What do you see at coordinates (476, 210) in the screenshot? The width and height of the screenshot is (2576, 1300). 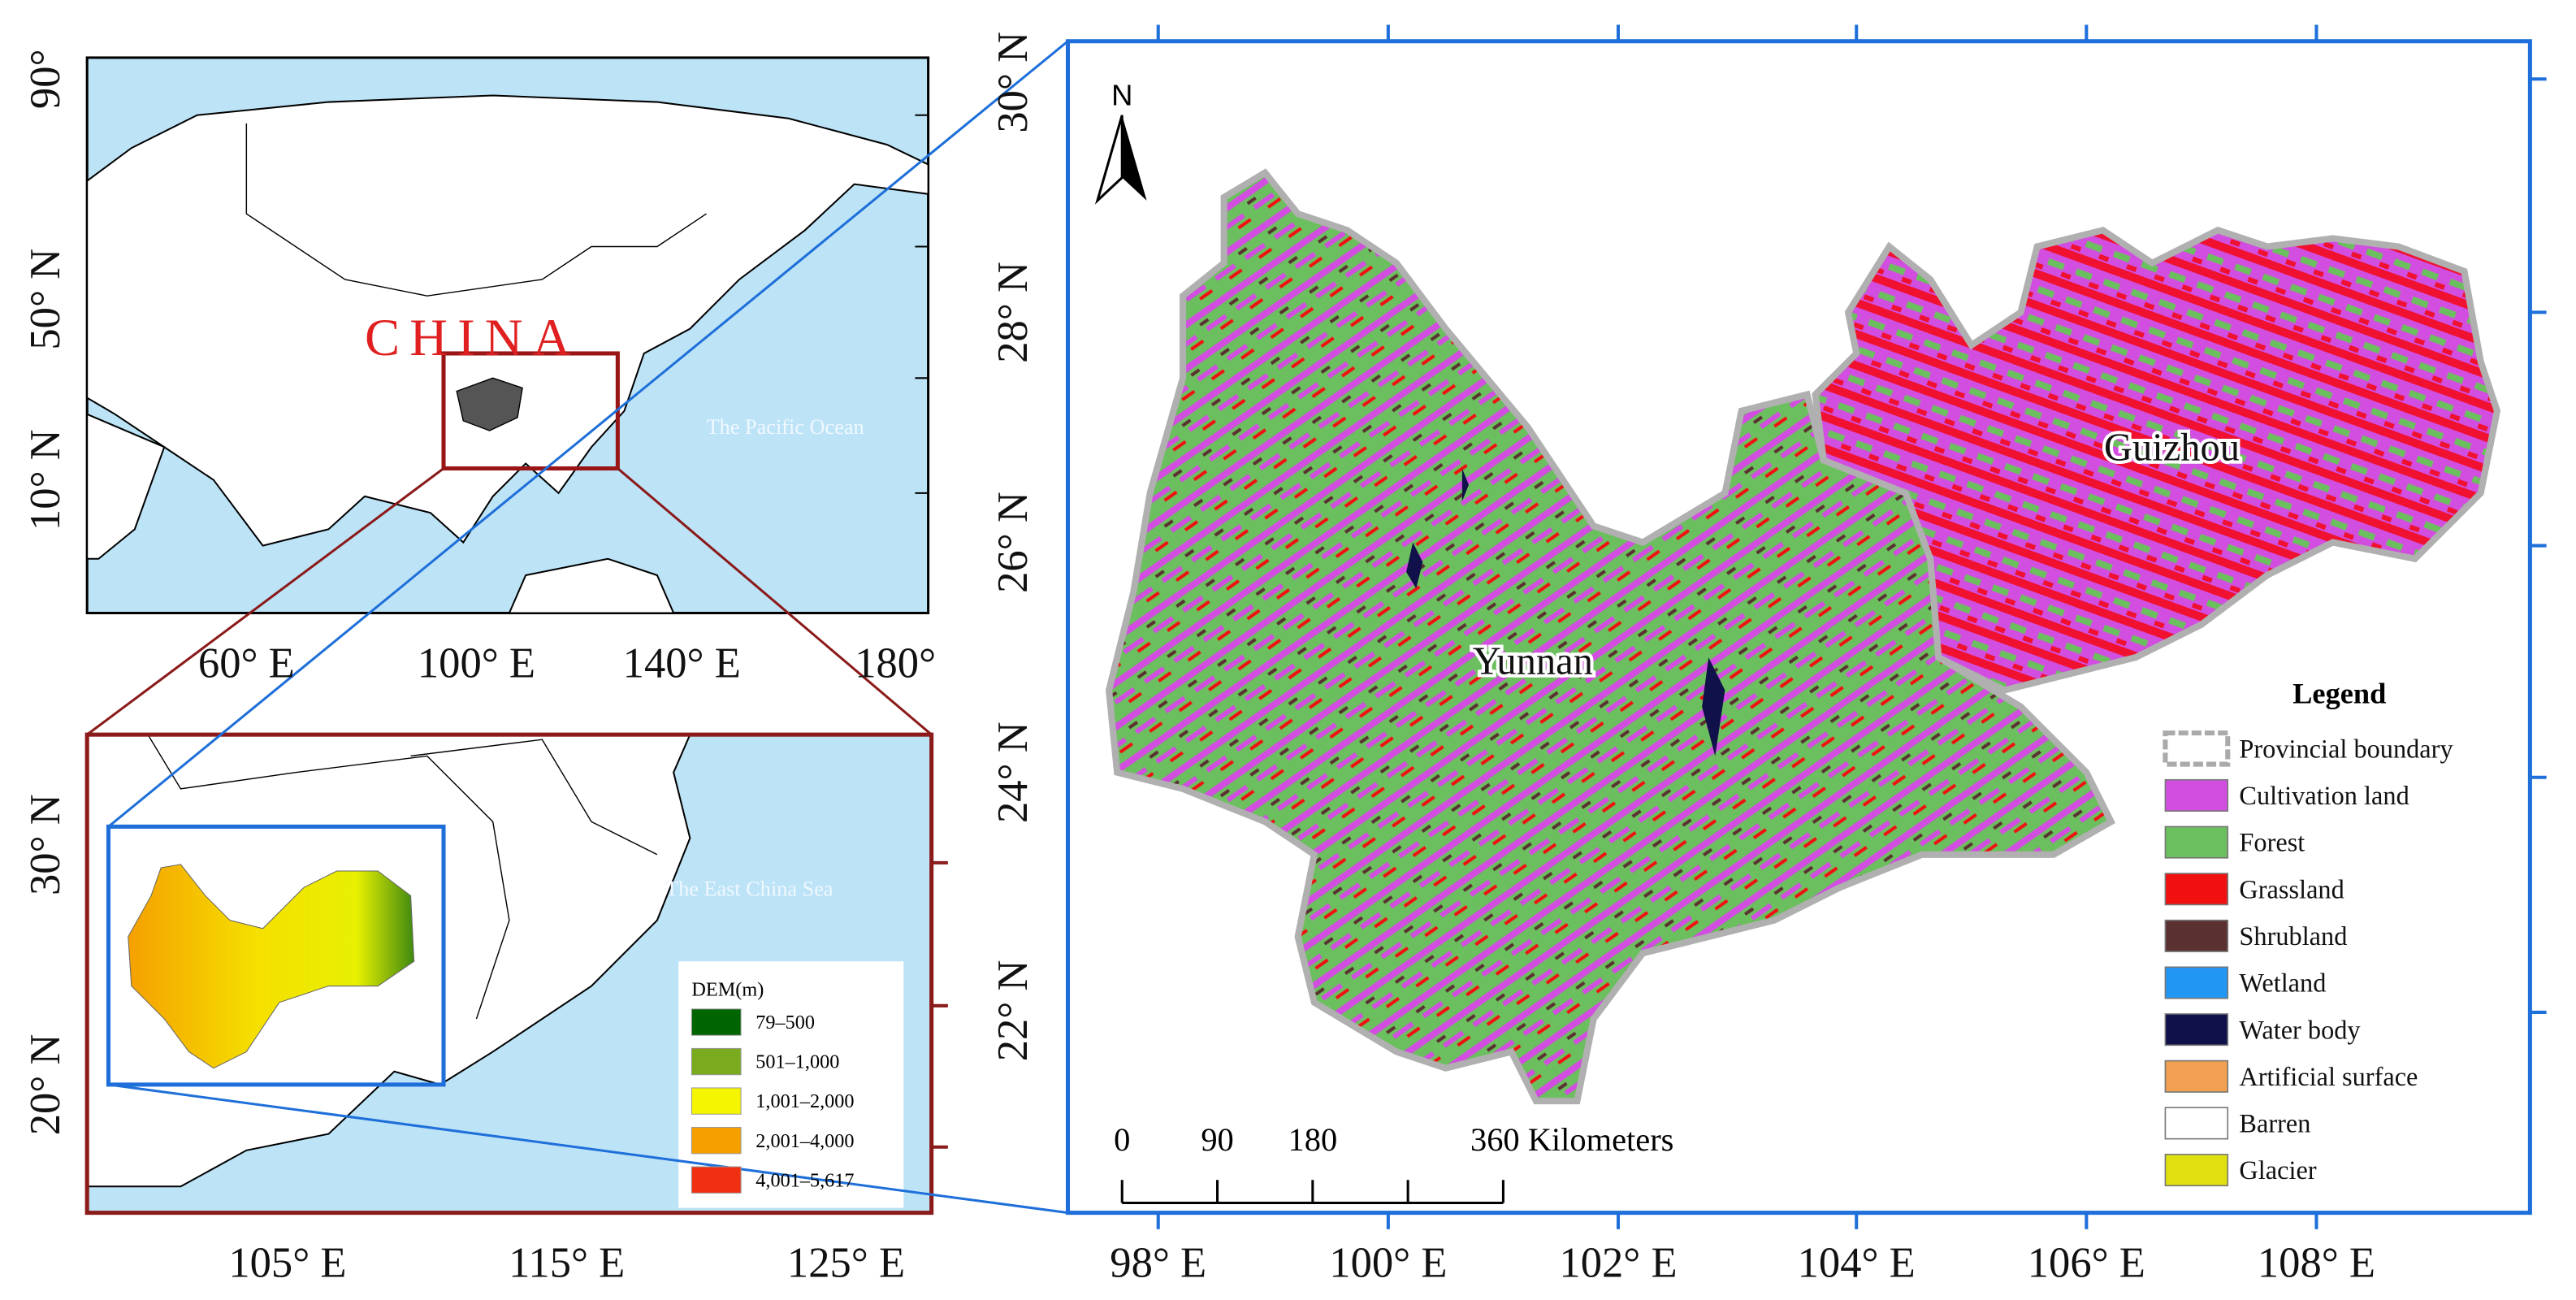 I see `country-borders` at bounding box center [476, 210].